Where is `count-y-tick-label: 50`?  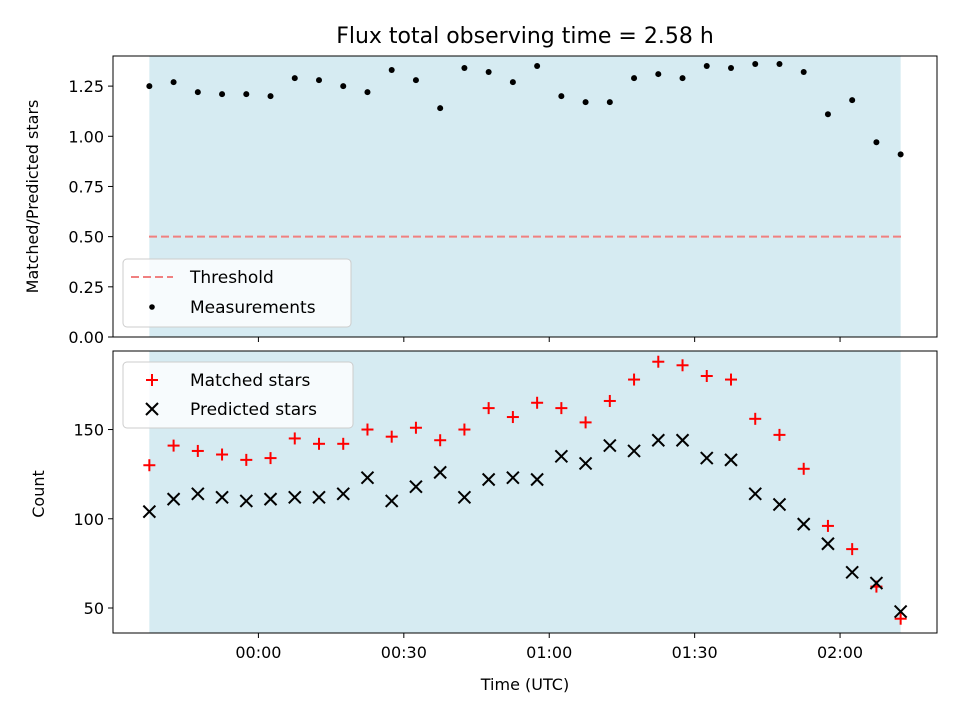 count-y-tick-label: 50 is located at coordinates (94, 608).